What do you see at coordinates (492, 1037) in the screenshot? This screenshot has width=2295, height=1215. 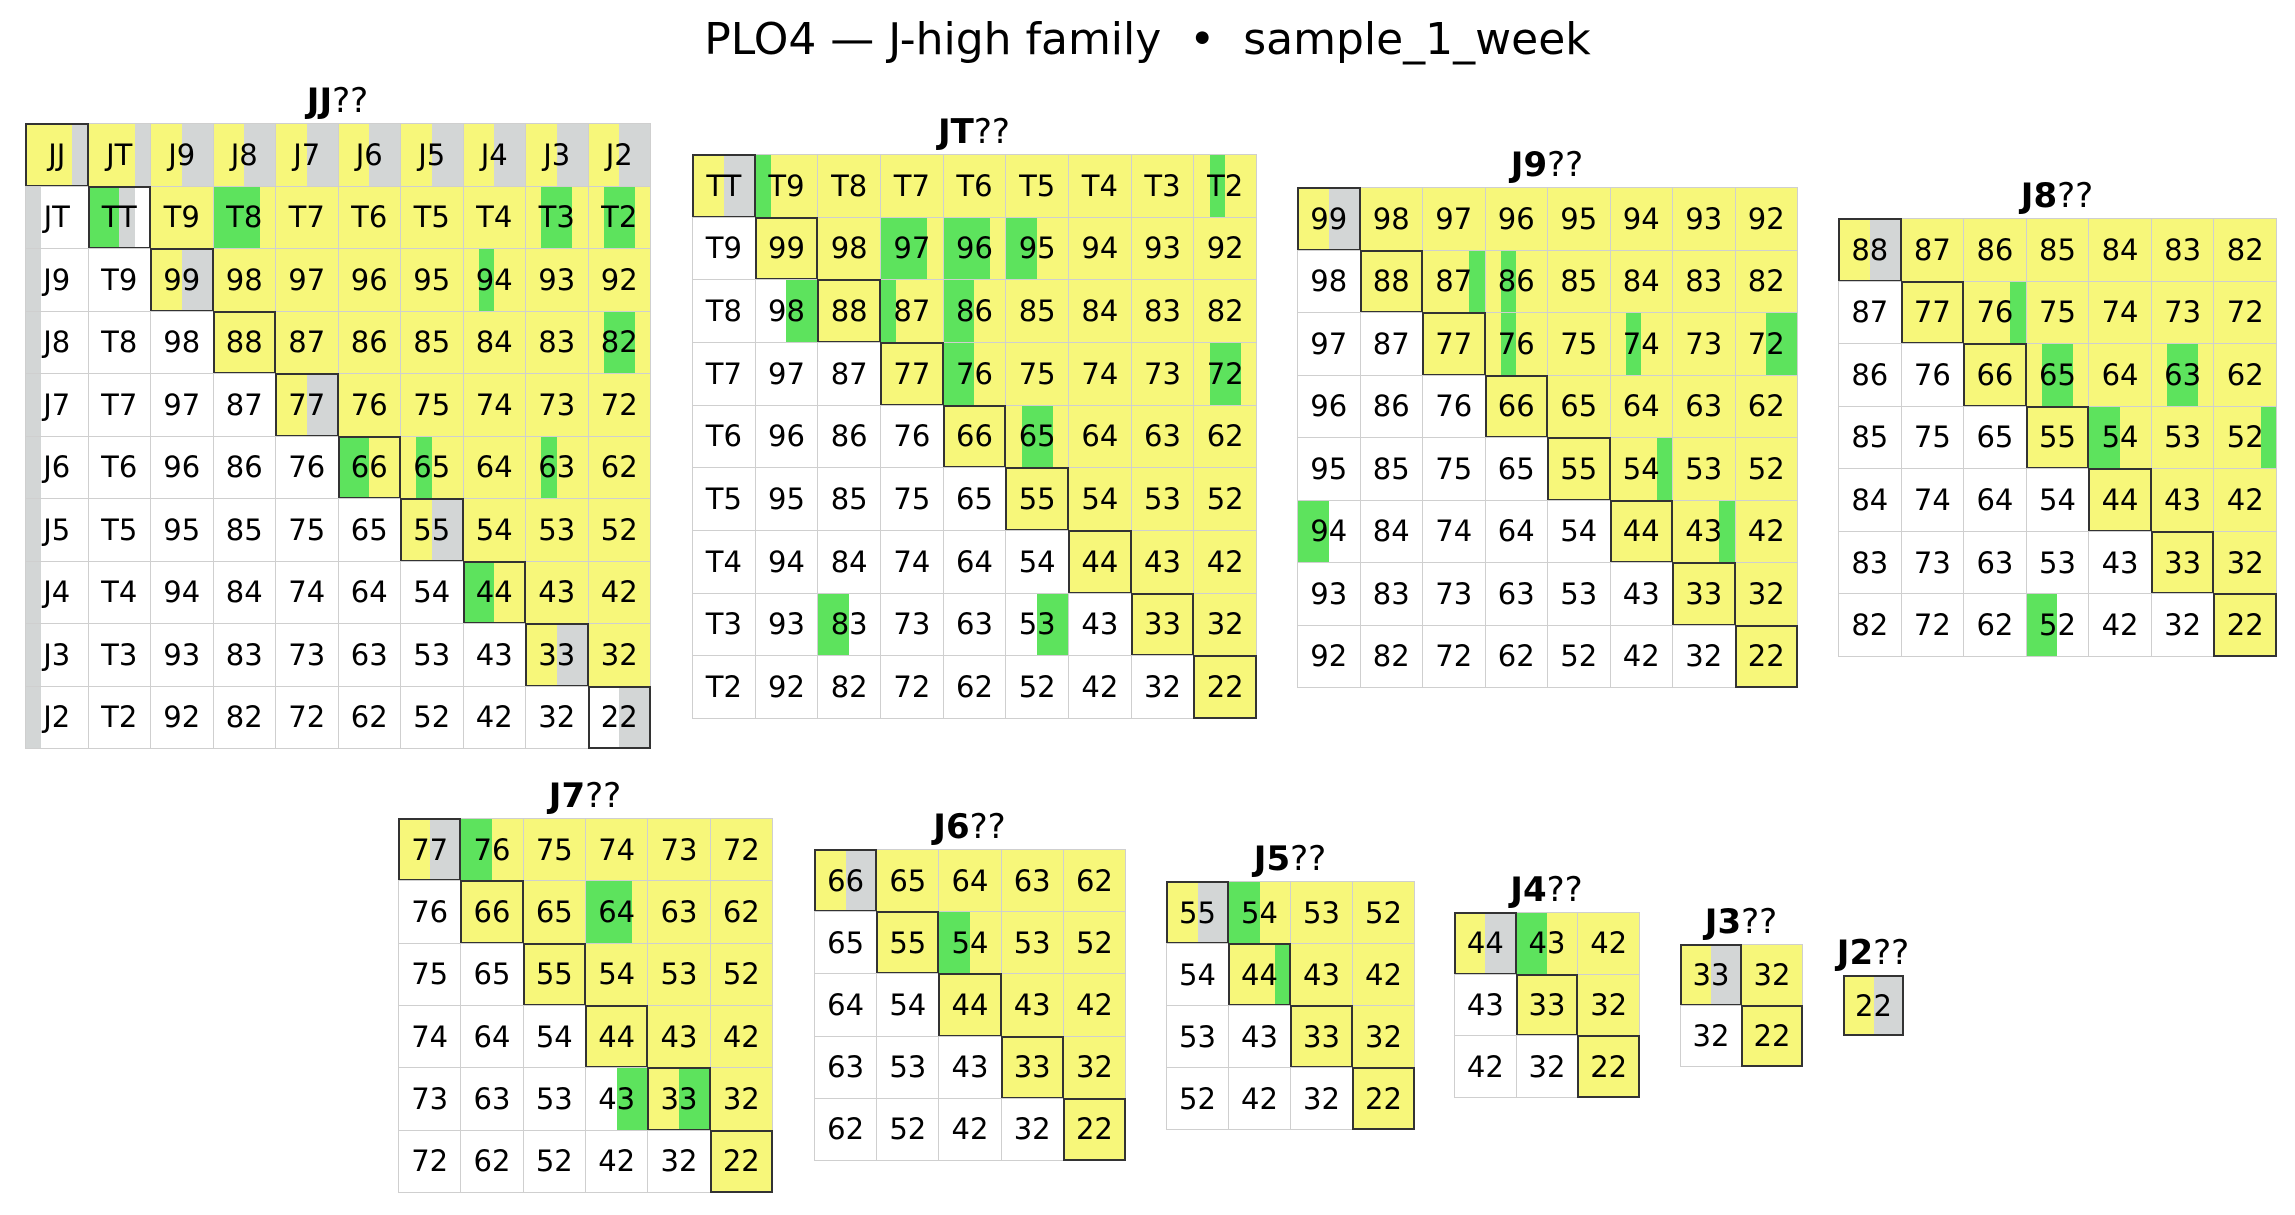 I see `heatmap-cell: 64` at bounding box center [492, 1037].